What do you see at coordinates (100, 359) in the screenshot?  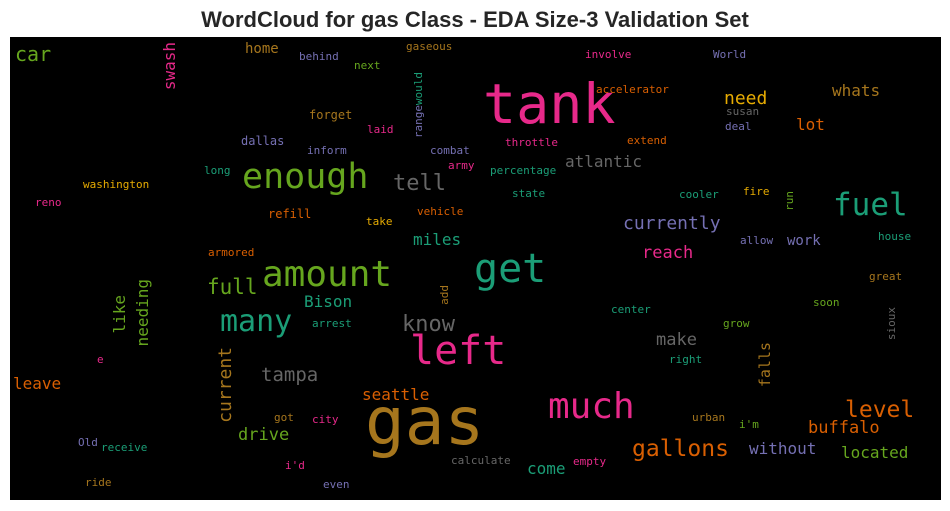 I see `word-e: e` at bounding box center [100, 359].